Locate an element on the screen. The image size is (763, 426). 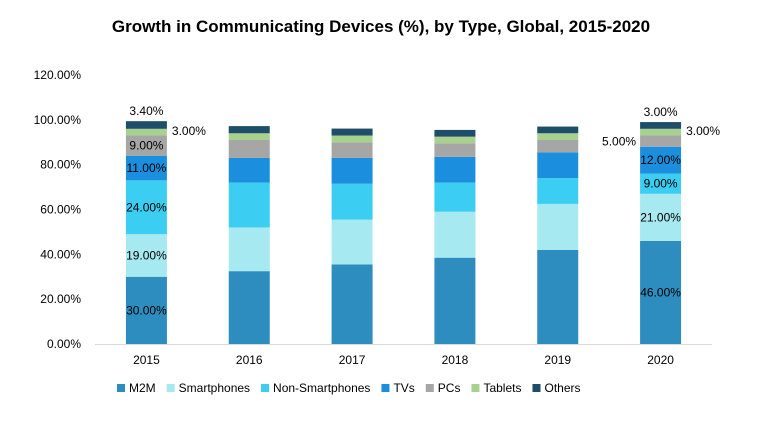
y-tick-label: 80.00% is located at coordinates (60, 165).